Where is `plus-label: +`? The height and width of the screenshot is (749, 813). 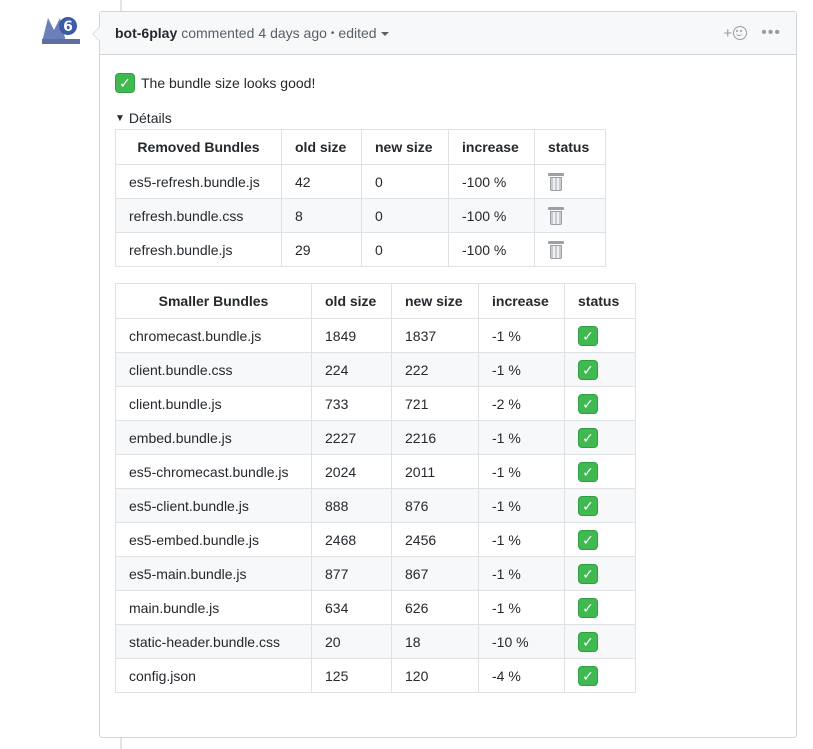 plus-label: + is located at coordinates (728, 33).